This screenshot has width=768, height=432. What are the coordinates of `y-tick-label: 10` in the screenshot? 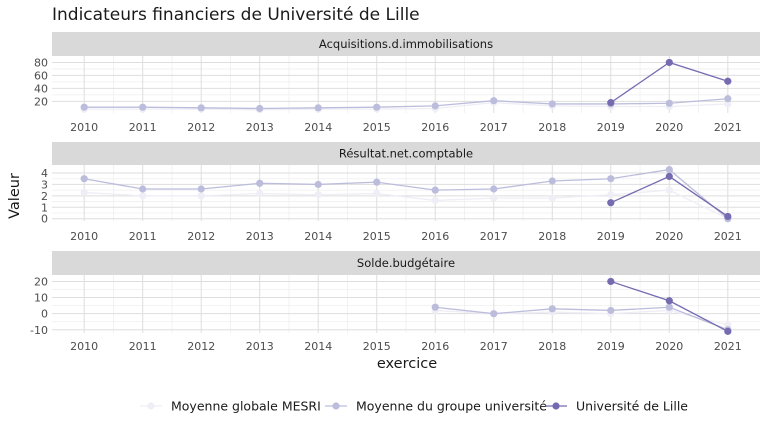 It's located at (41, 298).